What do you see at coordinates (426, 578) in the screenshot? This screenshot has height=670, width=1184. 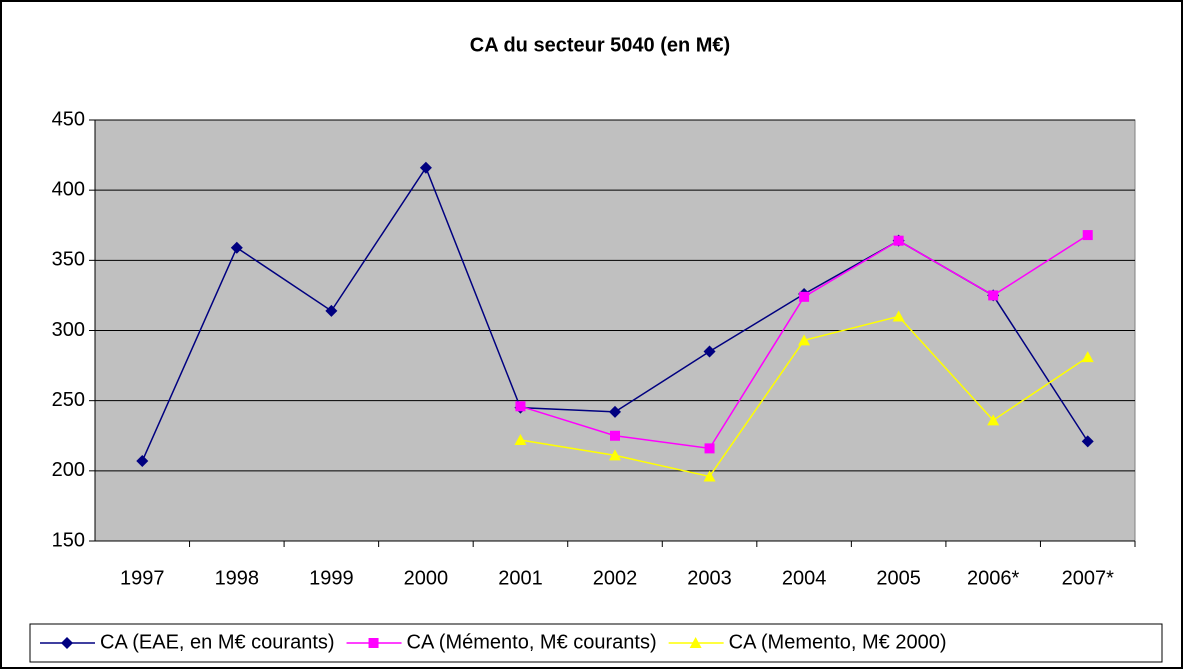 I see `x-tick-label: 2000` at bounding box center [426, 578].